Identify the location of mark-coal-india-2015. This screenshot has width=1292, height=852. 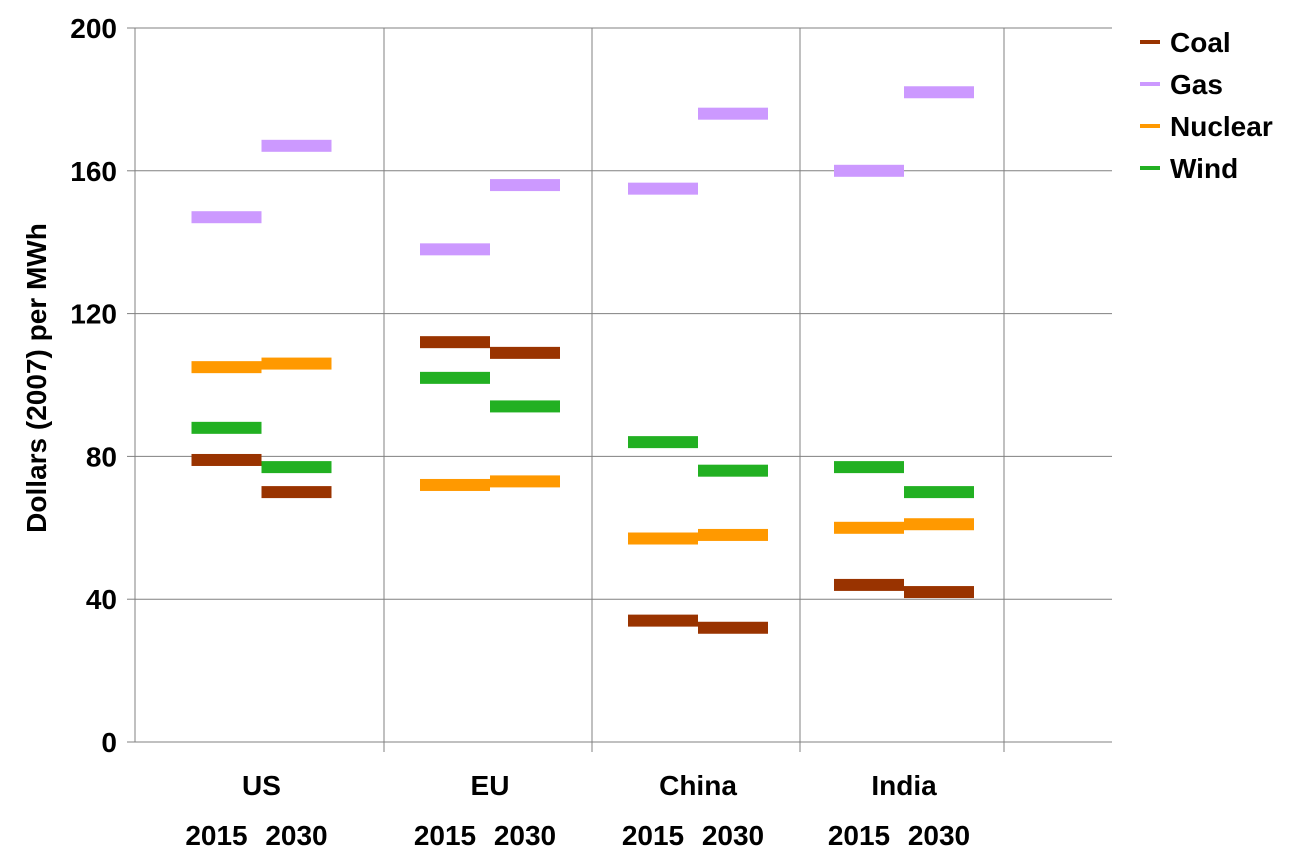
(869, 584).